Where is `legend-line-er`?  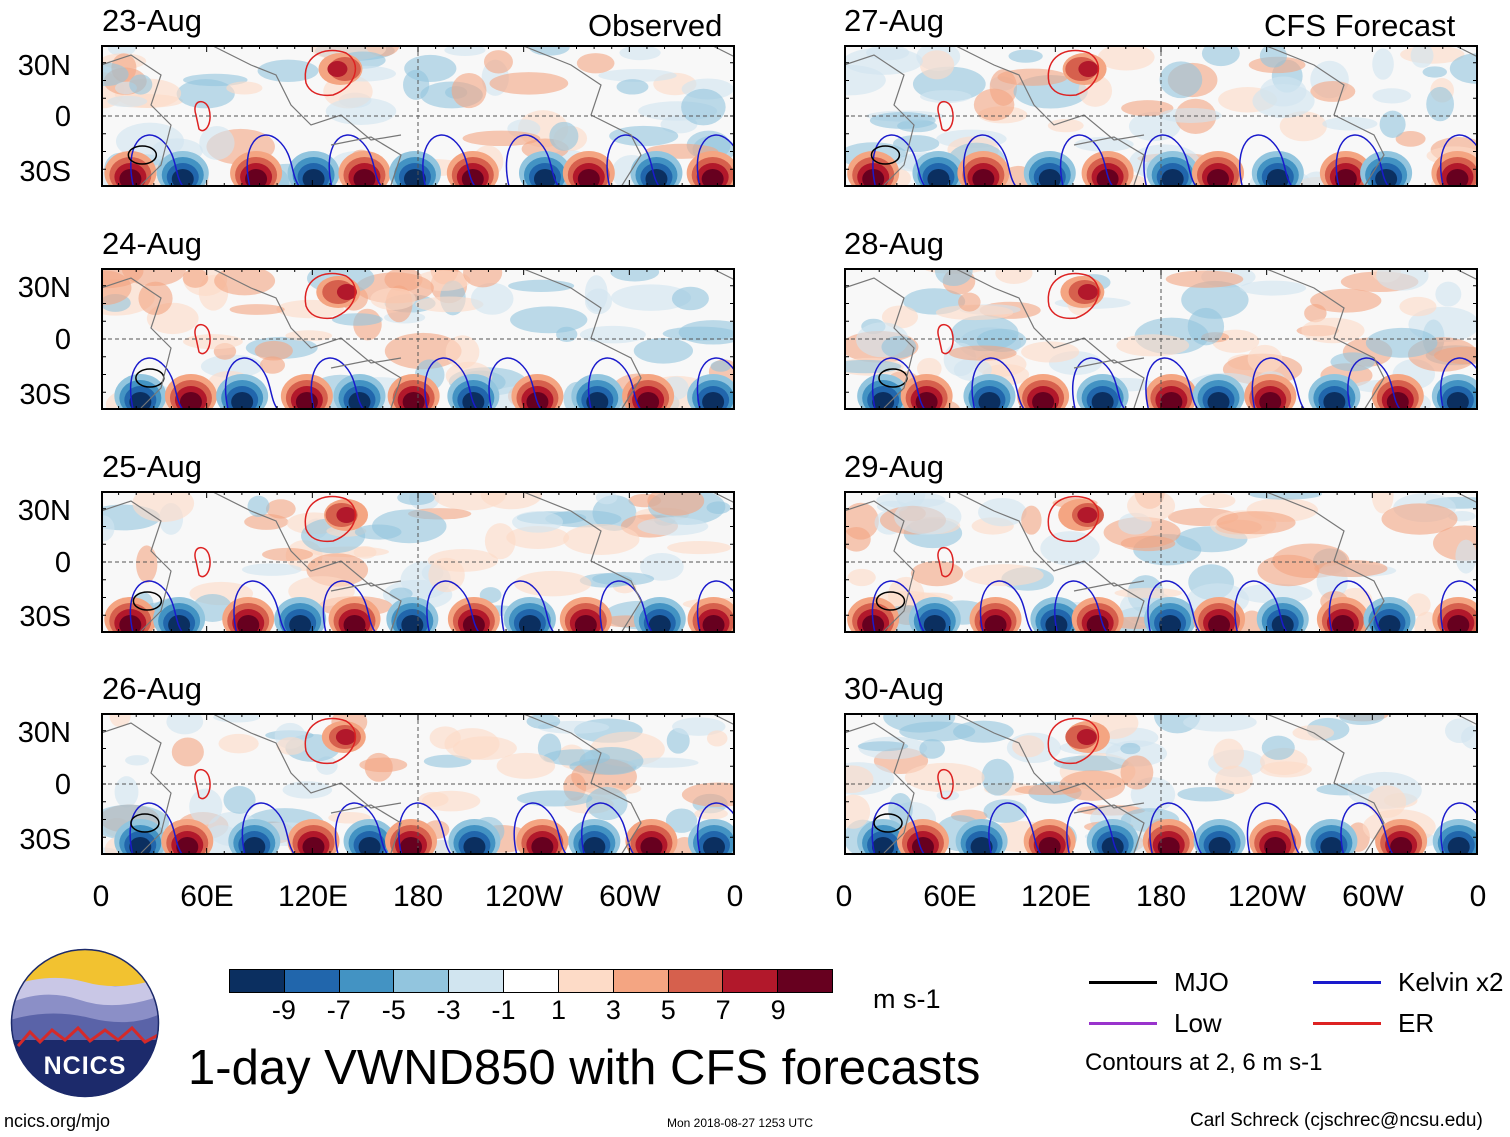 legend-line-er is located at coordinates (1347, 1023).